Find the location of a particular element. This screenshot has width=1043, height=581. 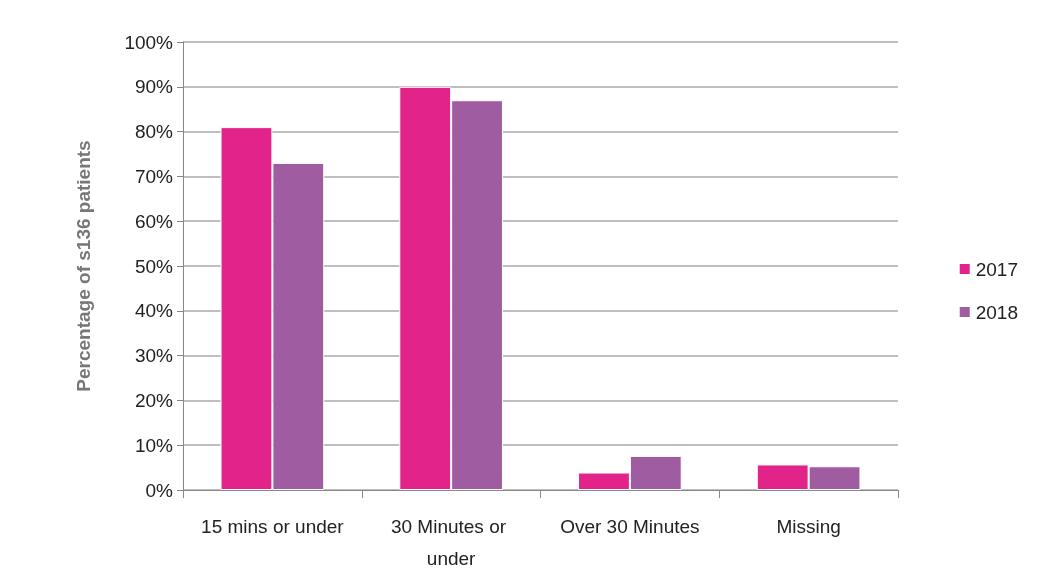

y-axis-title: Percentage of s136 patients is located at coordinates (83, 266).